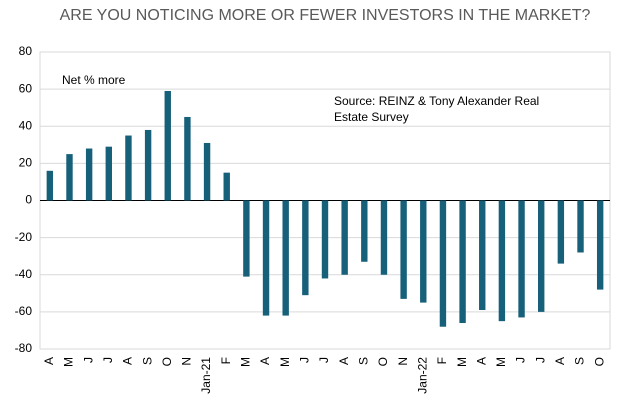  I want to click on y-tick-label: 60, so click(26, 88).